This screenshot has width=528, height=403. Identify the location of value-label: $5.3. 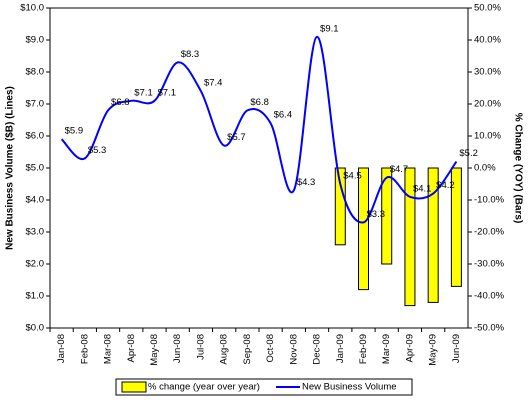
(97, 150).